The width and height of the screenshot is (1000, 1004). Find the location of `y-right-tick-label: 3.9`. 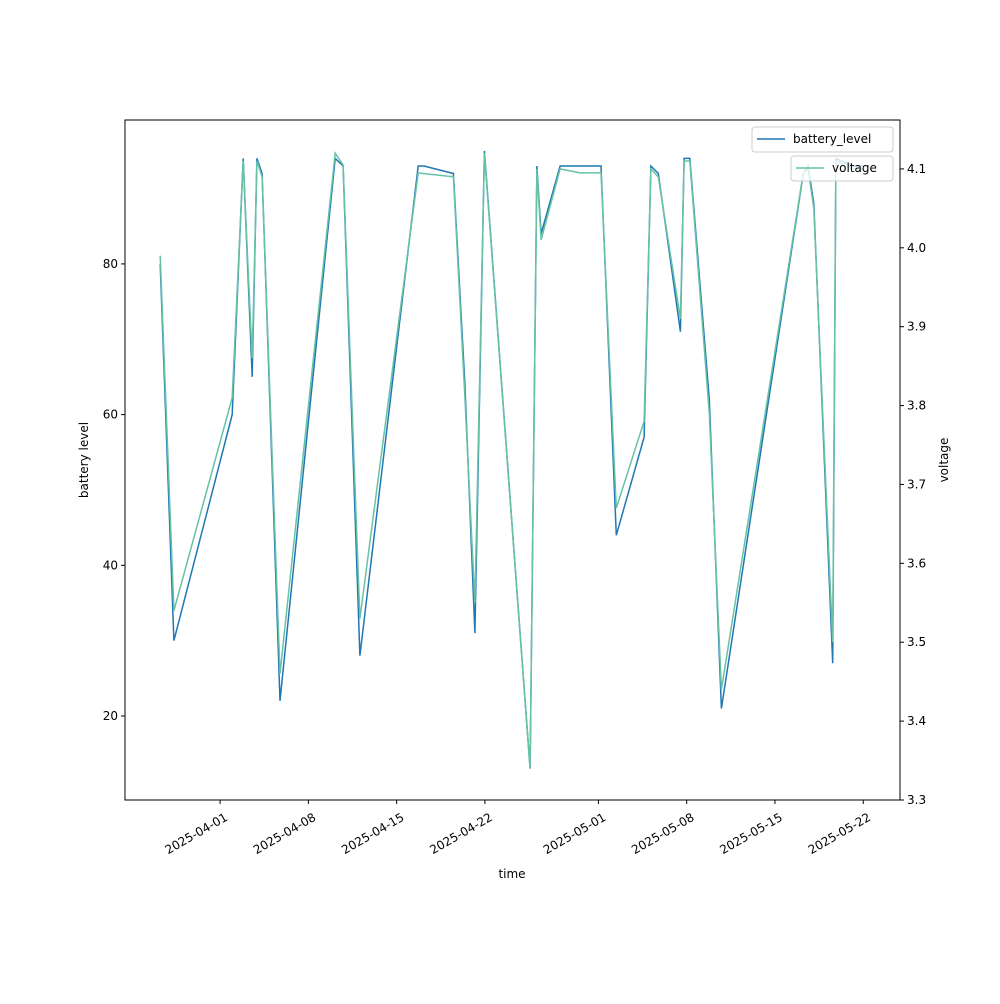

y-right-tick-label: 3.9 is located at coordinates (916, 327).